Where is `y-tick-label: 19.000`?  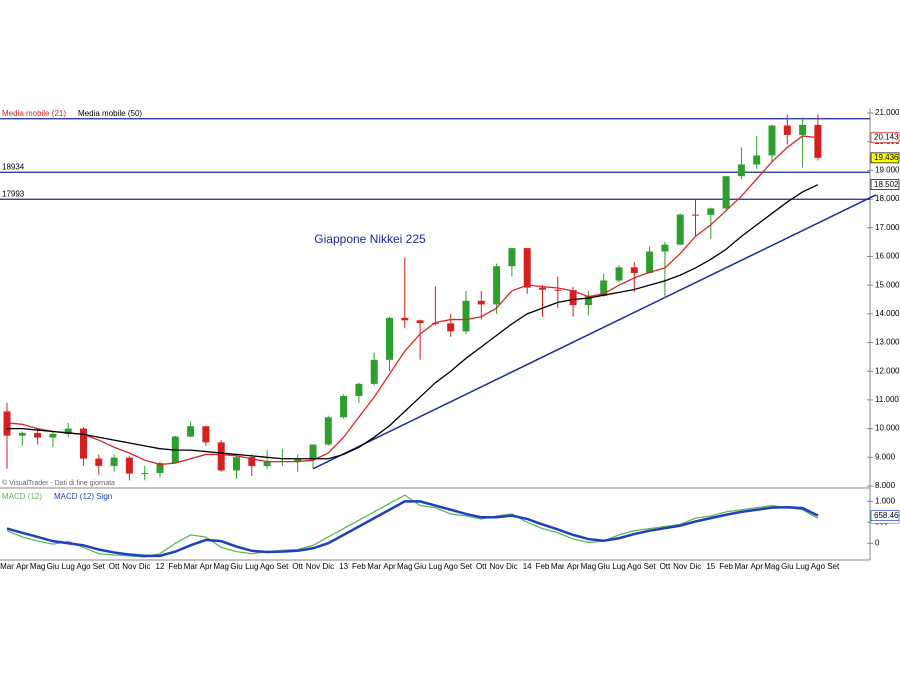
y-tick-label: 19.000 is located at coordinates (887, 169).